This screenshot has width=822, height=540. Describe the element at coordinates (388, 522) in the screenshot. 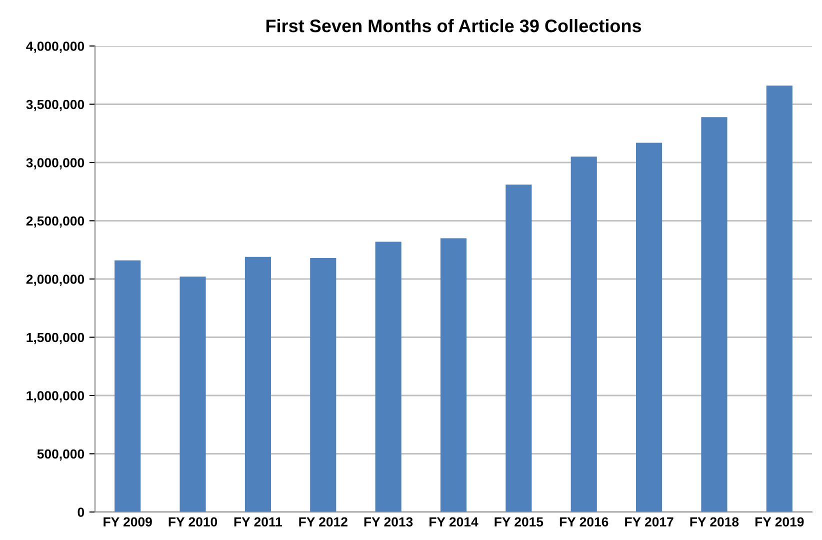

I see `x-tick-label: FY 2013` at that location.